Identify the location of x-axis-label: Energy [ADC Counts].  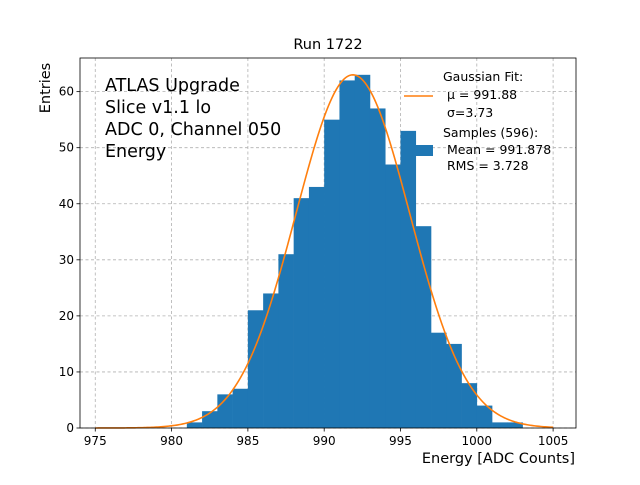
(498, 459).